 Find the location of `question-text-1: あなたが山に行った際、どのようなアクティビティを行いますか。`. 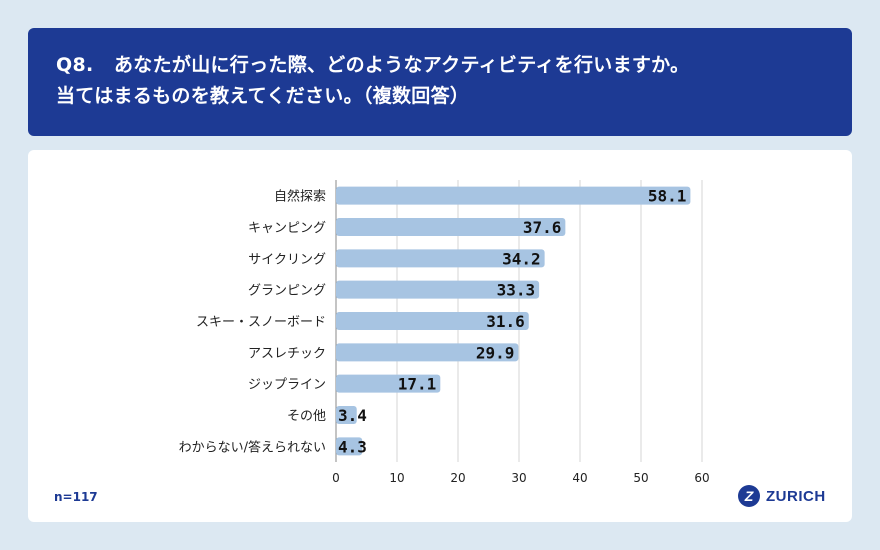

question-text-1: あなたが山に行った際、どのようなアクティビティを行いますか。 is located at coordinates (402, 65).